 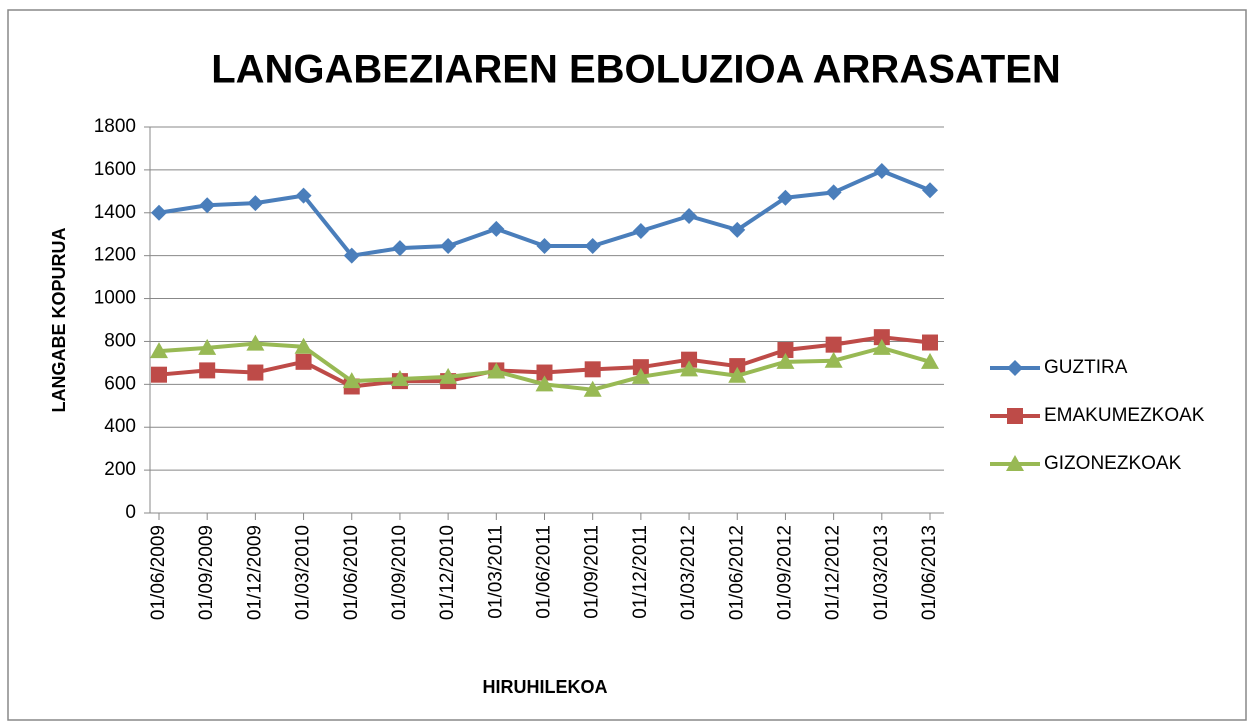 What do you see at coordinates (158, 572) in the screenshot?
I see `x-tick-label: 01/06/2009` at bounding box center [158, 572].